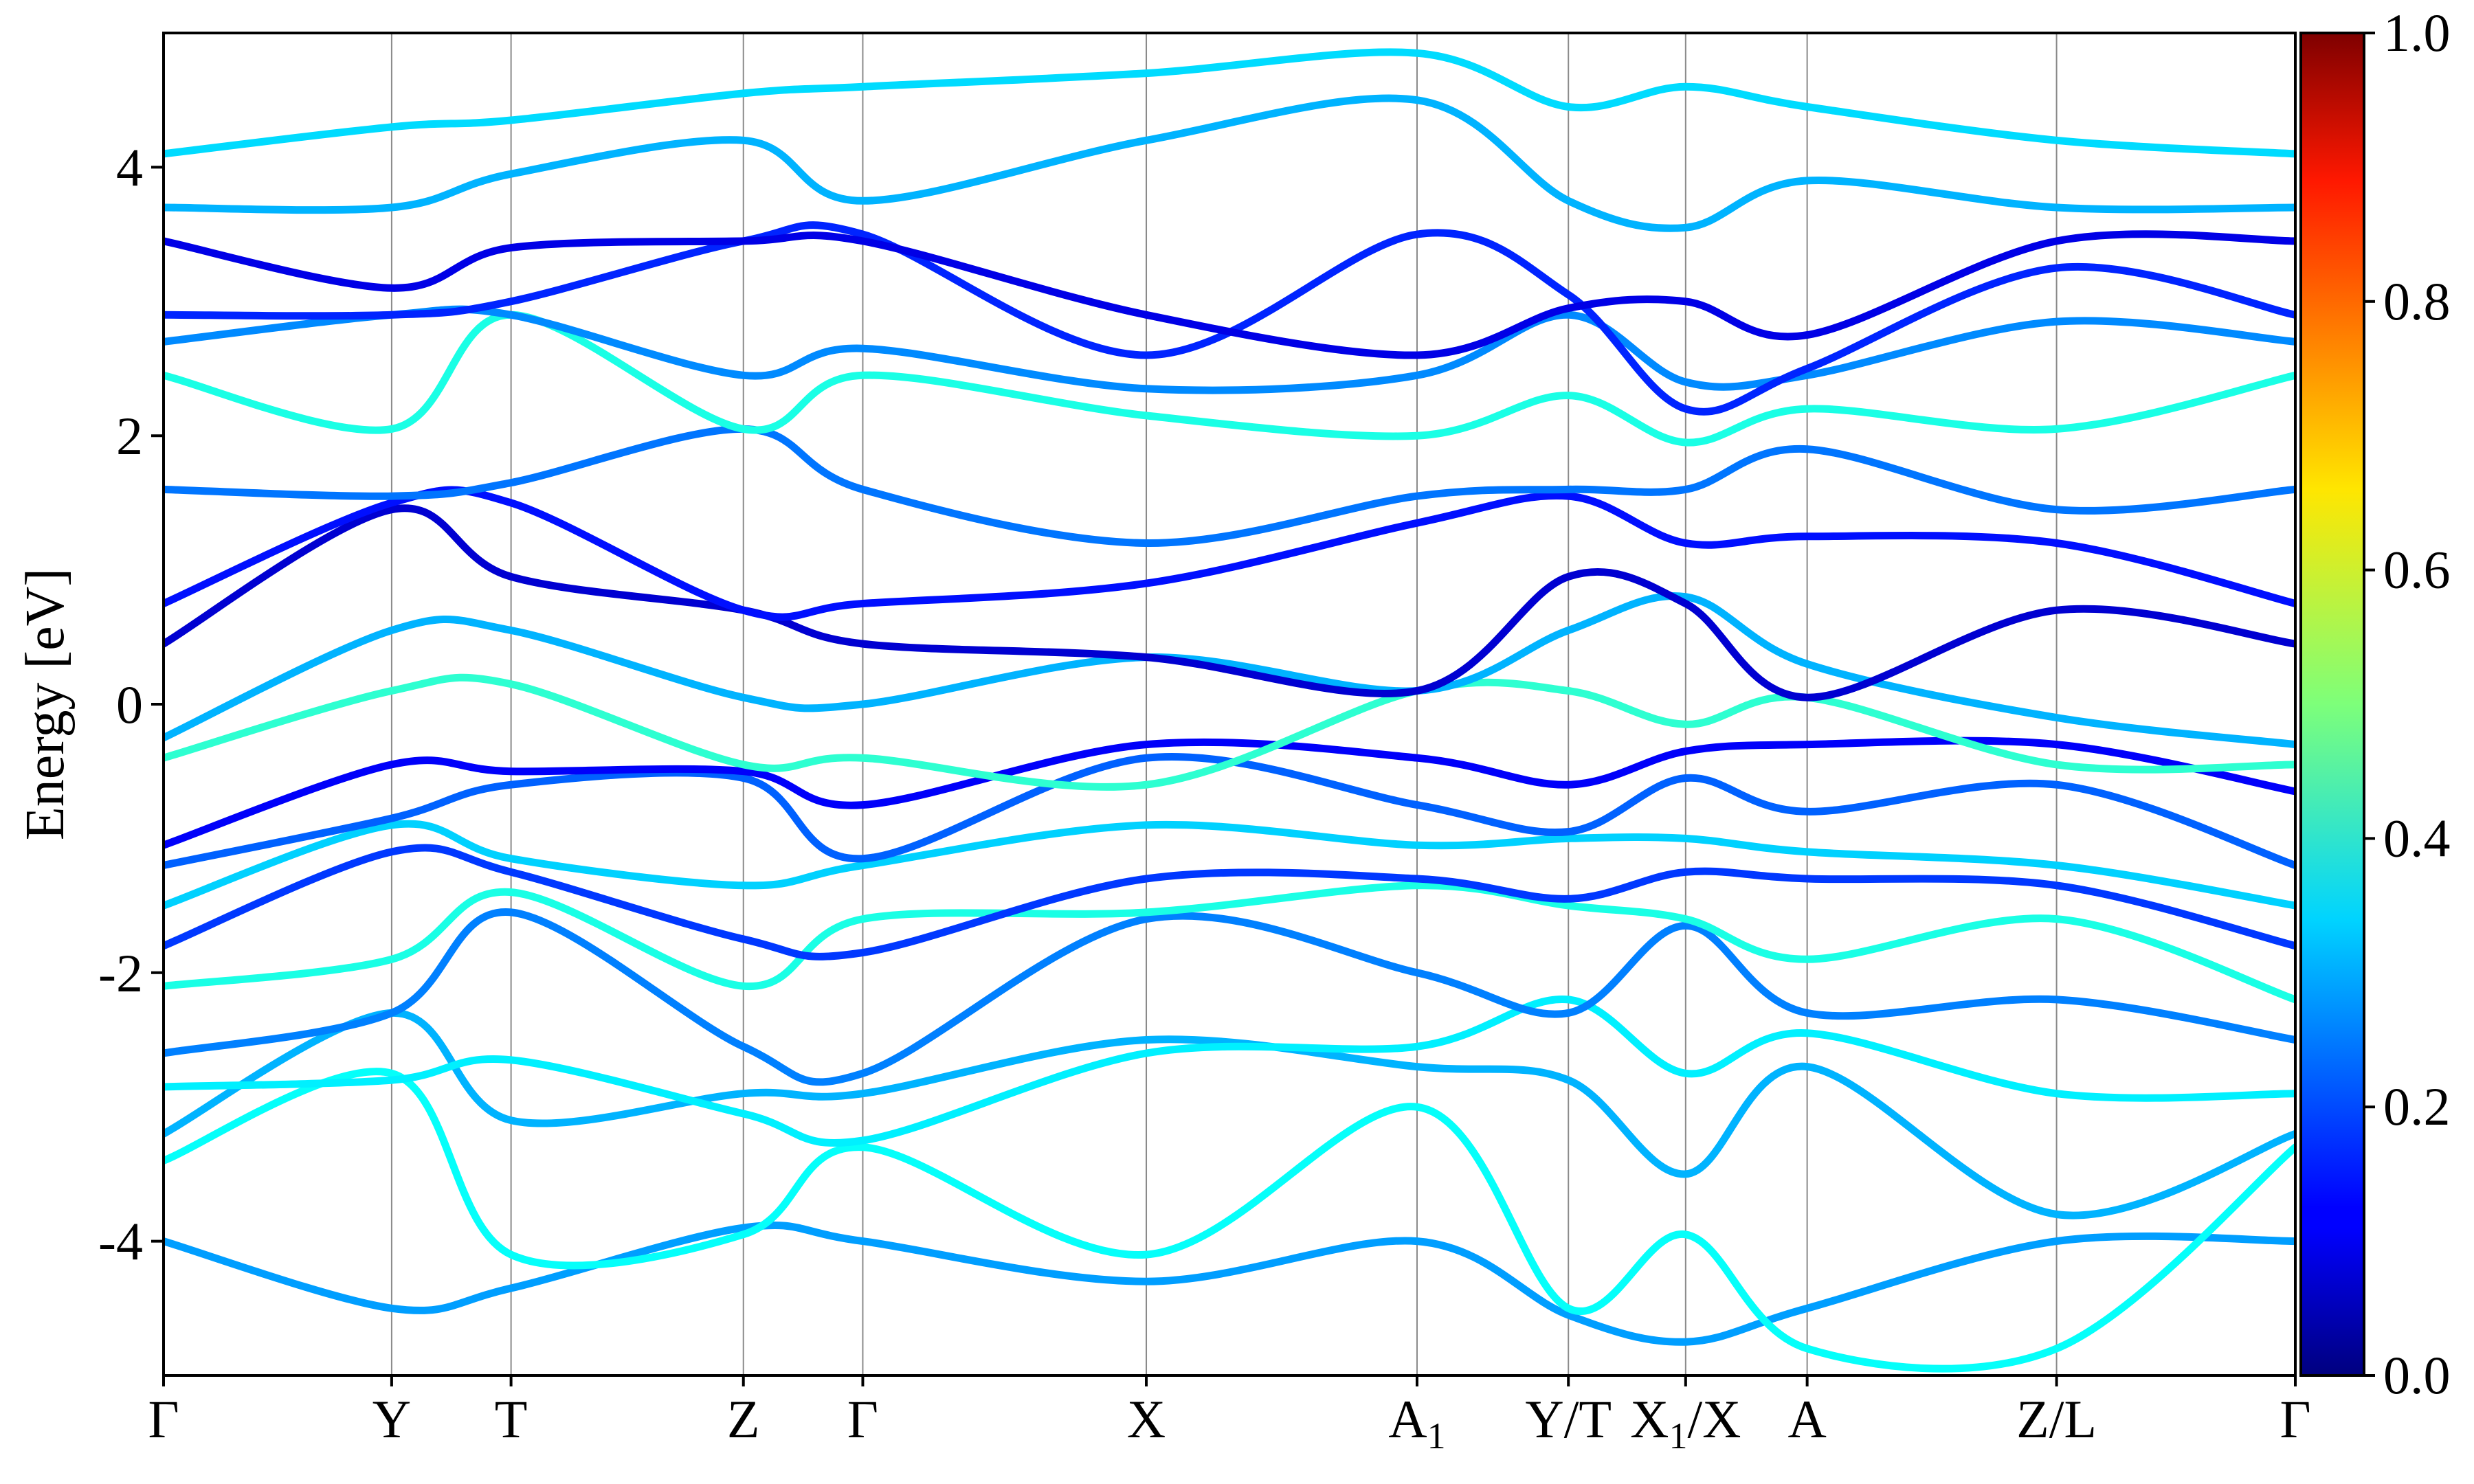  Describe the element at coordinates (1685, 1423) in the screenshot. I see `x-tick-label-8: X1/X` at that location.